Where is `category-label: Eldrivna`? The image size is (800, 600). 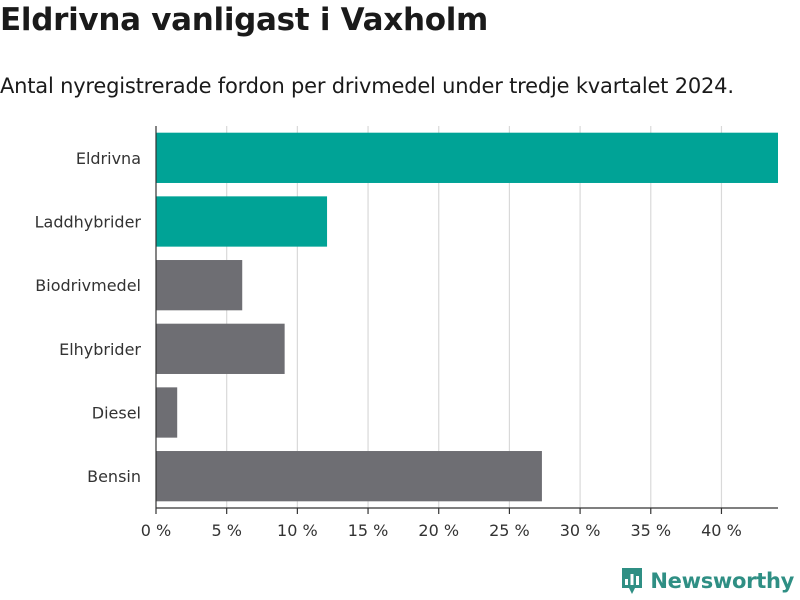
category-label: Eldrivna is located at coordinates (108, 158).